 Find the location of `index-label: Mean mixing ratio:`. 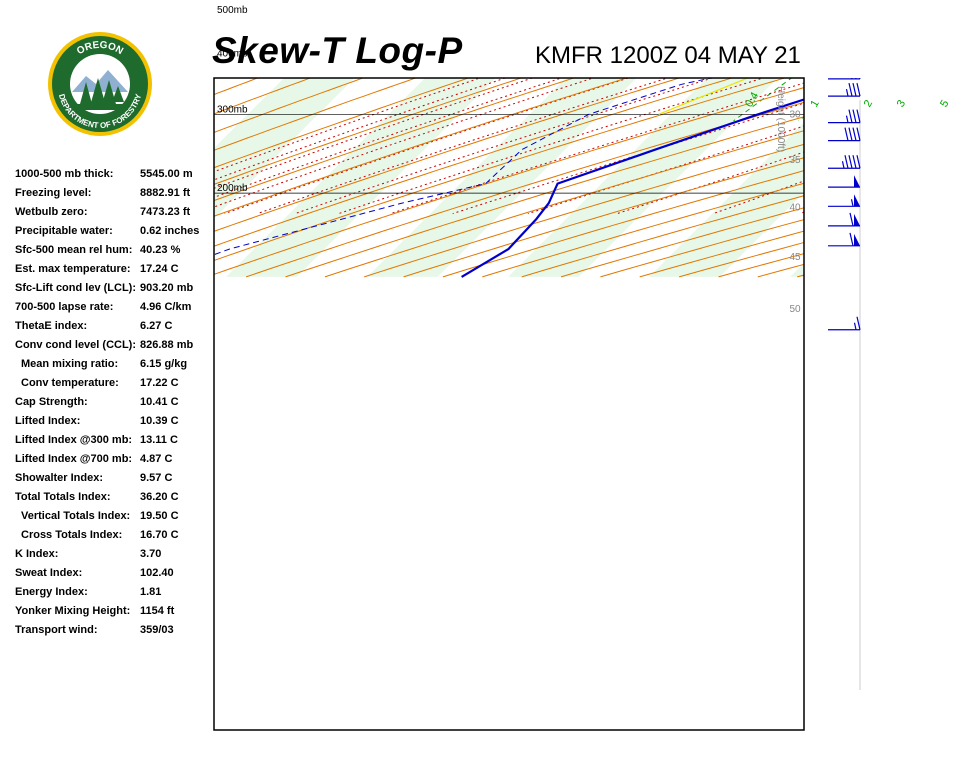

index-label: Mean mixing ratio: is located at coordinates (70, 364).